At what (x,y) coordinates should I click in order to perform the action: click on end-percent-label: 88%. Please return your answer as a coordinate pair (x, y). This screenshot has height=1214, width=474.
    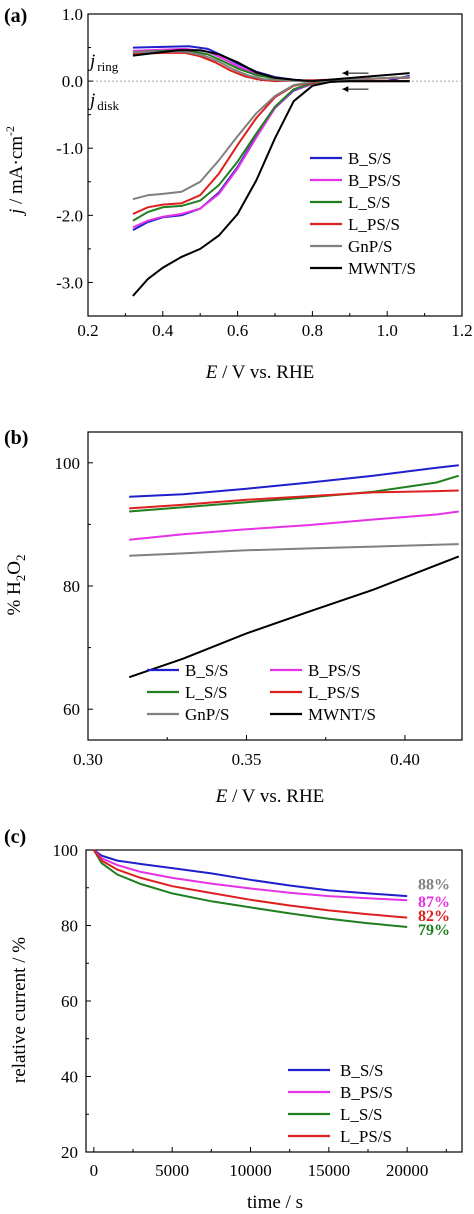
    Looking at the image, I should click on (434, 885).